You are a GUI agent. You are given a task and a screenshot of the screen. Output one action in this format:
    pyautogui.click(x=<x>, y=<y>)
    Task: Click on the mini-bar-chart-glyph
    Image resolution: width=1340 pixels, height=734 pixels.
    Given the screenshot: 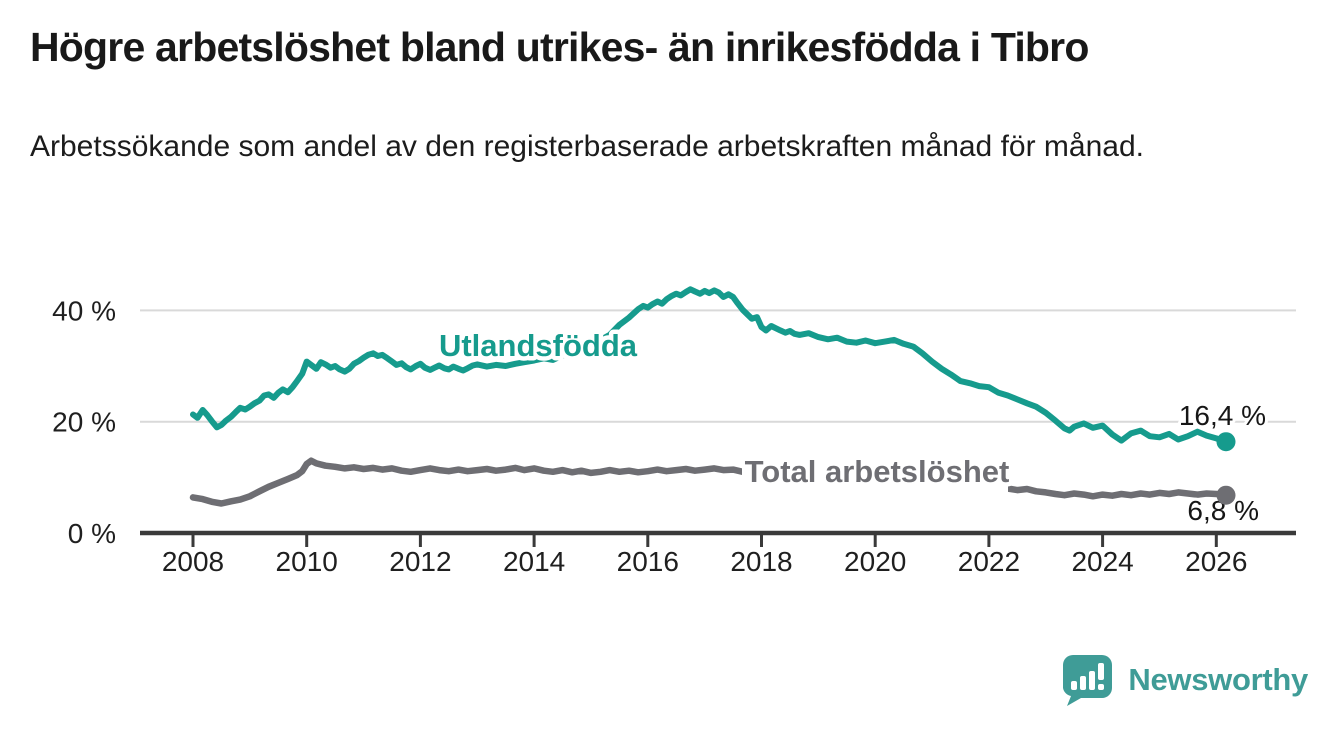 What is the action you would take?
    pyautogui.click(x=1088, y=676)
    